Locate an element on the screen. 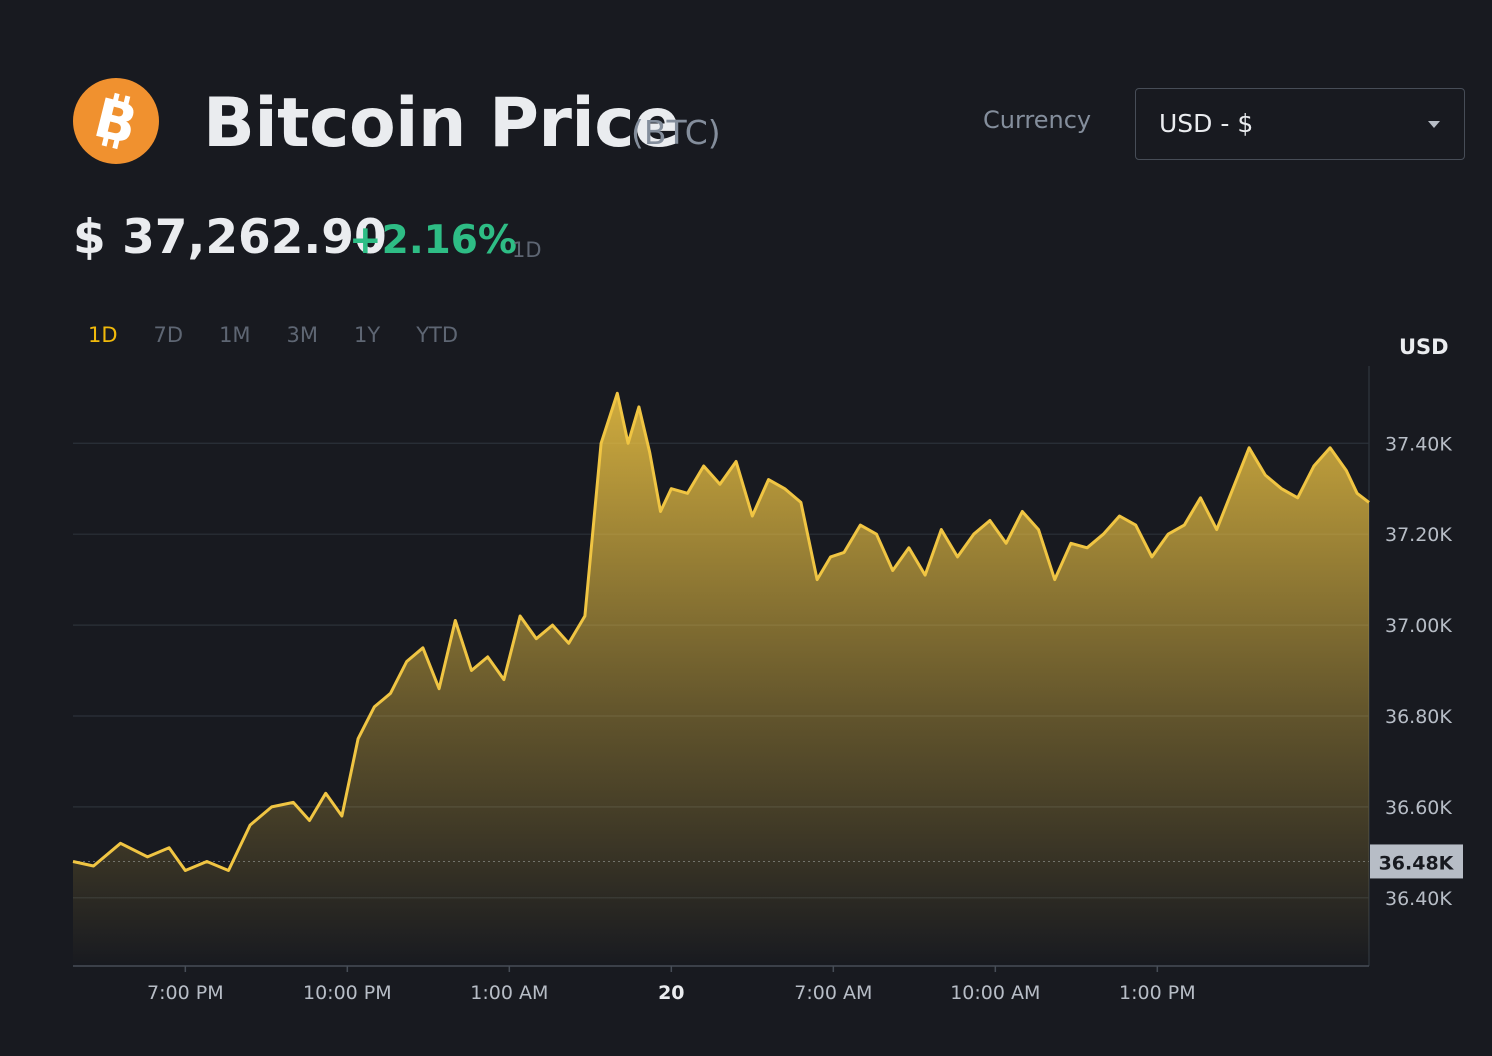 The width and height of the screenshot is (1492, 1056). time-range-tabs: 1D 7D 1M 3M 1Y YTD is located at coordinates (291, 335).